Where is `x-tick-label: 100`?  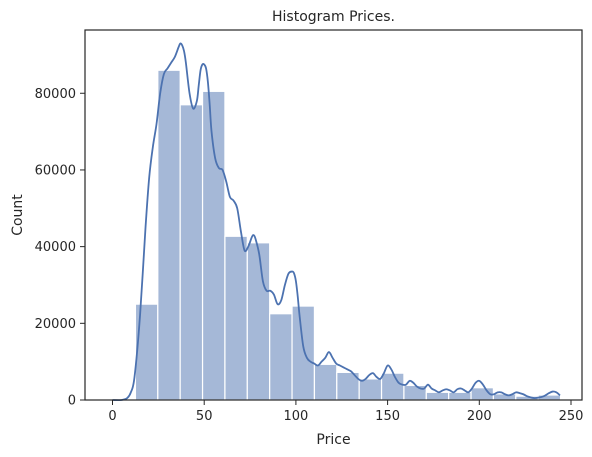
x-tick-label: 100 is located at coordinates (295, 416).